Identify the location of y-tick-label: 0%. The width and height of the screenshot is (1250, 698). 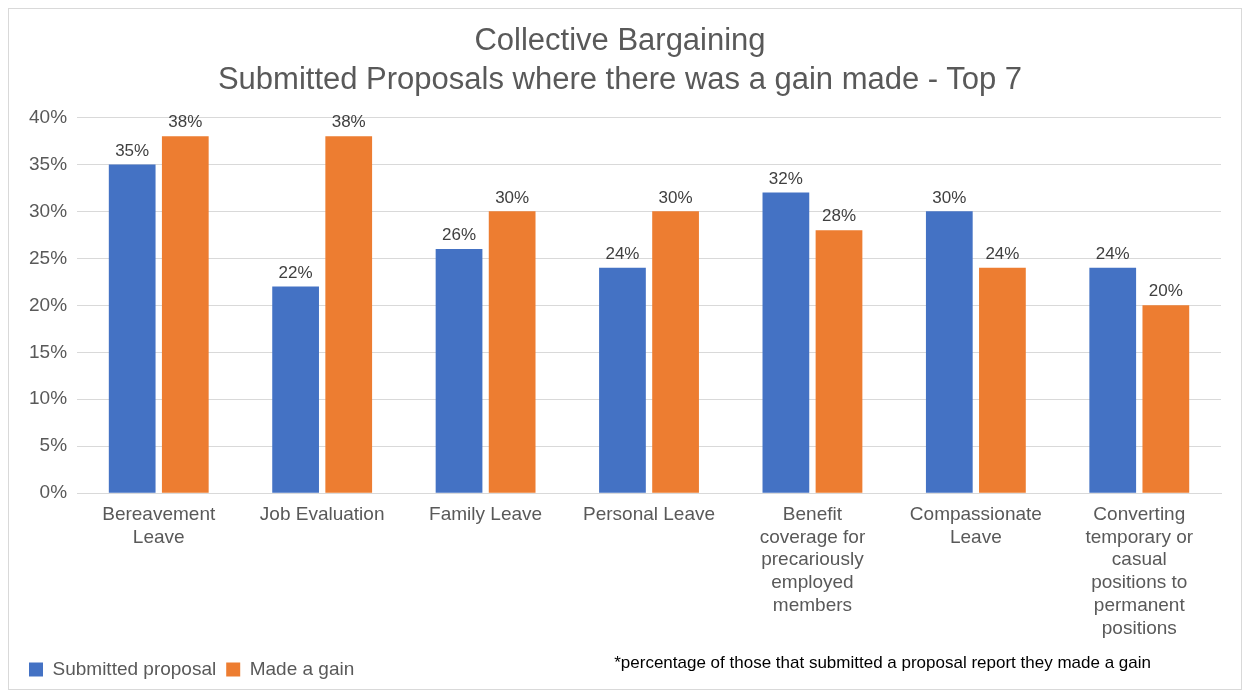
(53, 492).